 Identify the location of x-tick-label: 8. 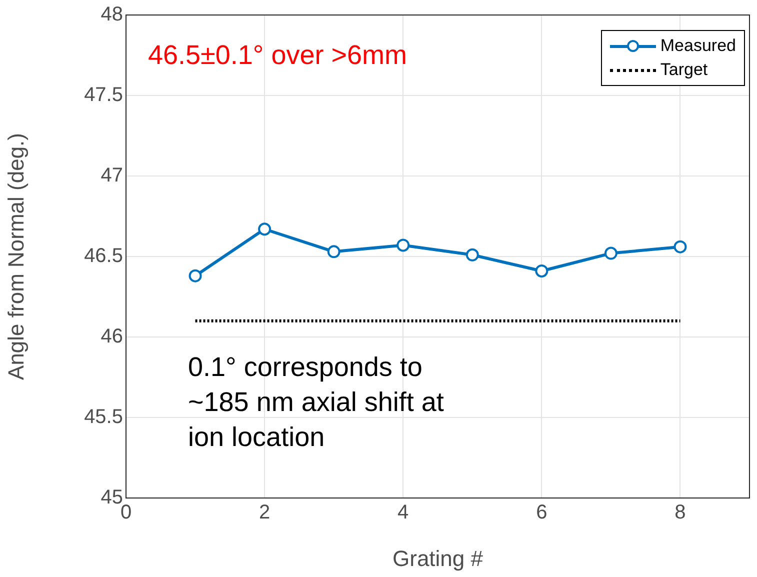
(680, 513).